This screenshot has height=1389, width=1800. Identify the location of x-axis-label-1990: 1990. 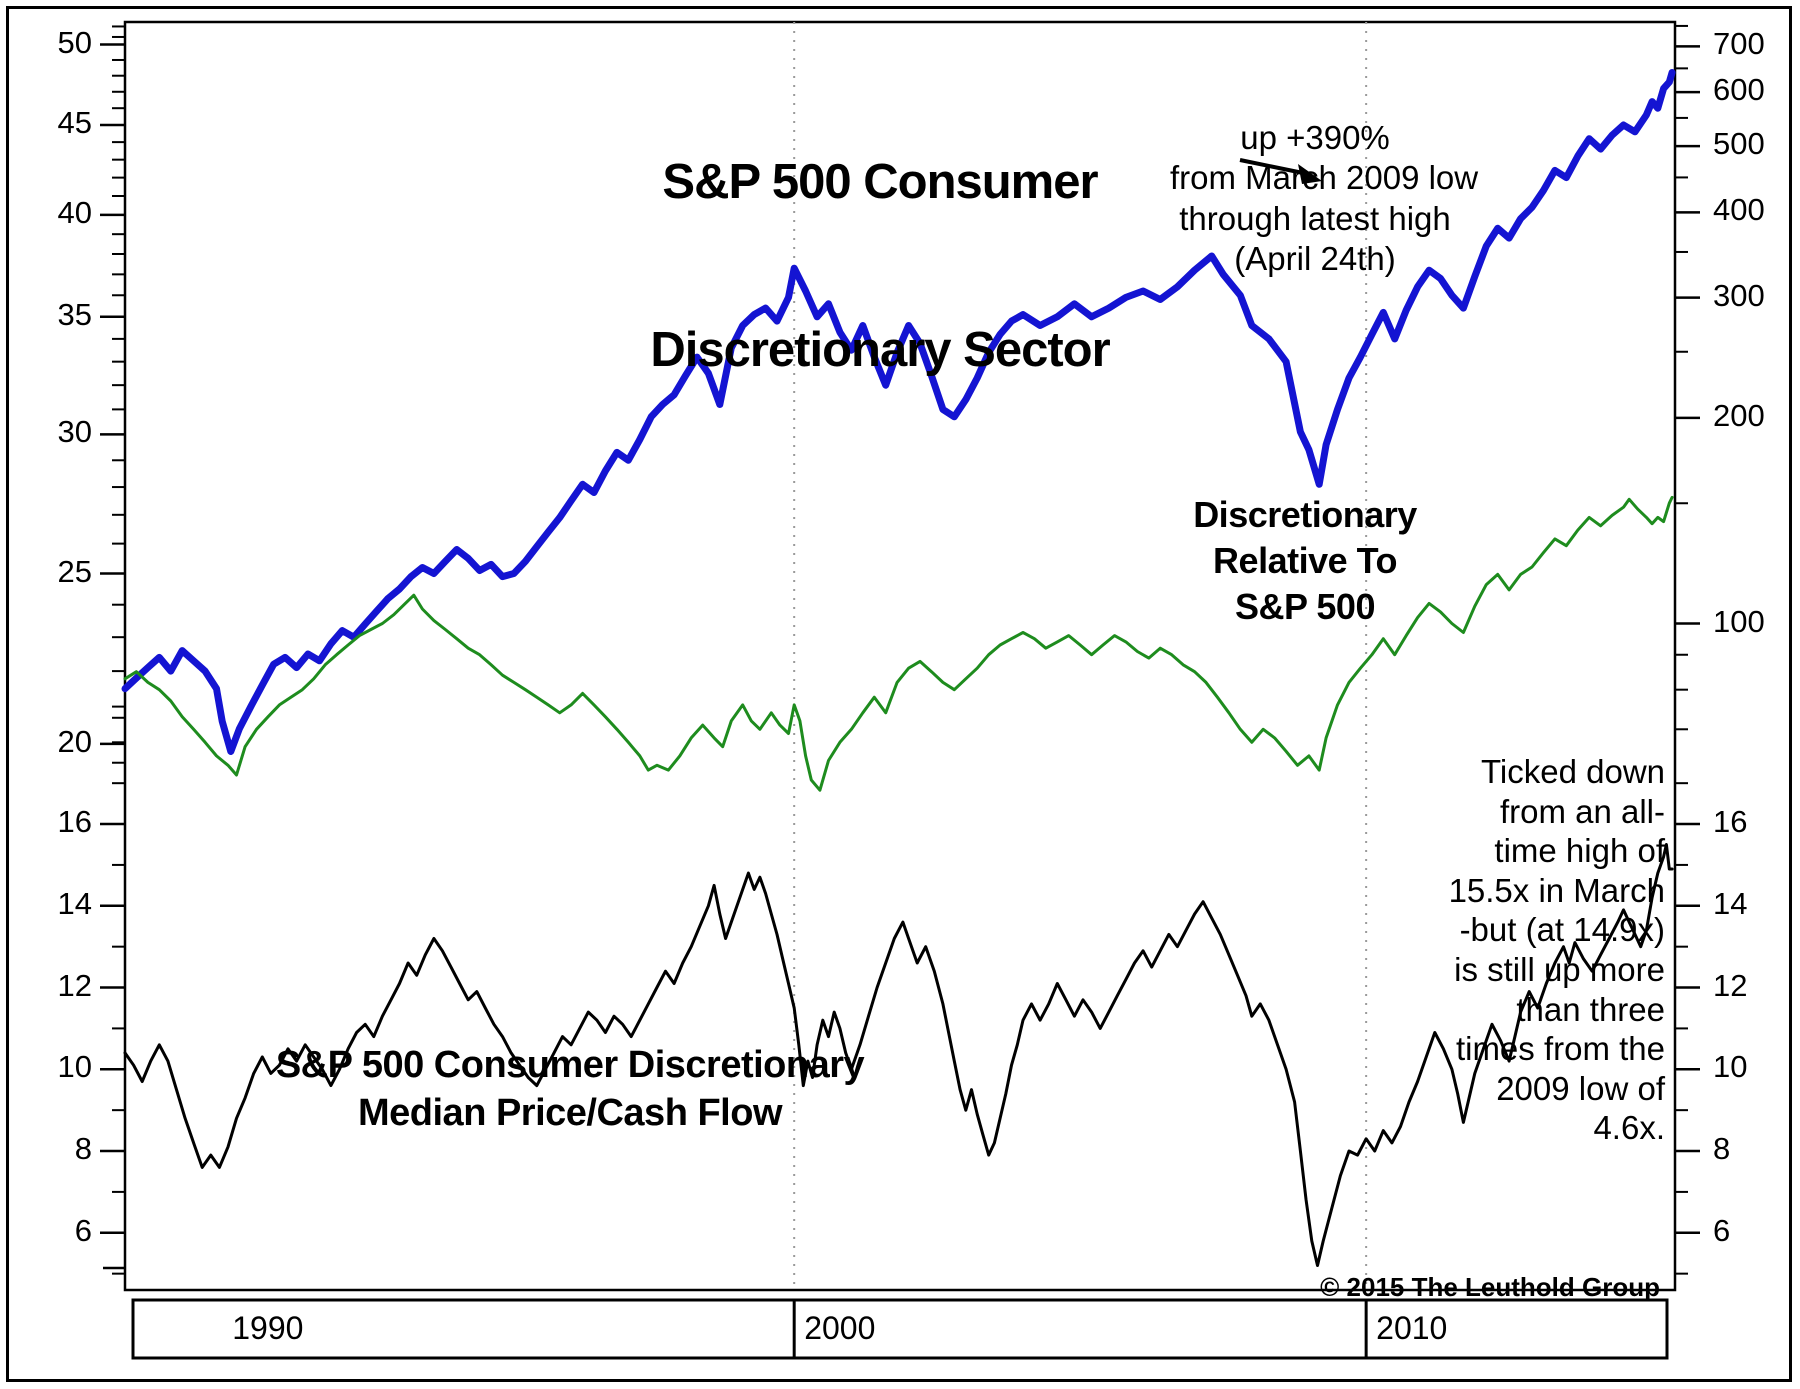
(268, 1328).